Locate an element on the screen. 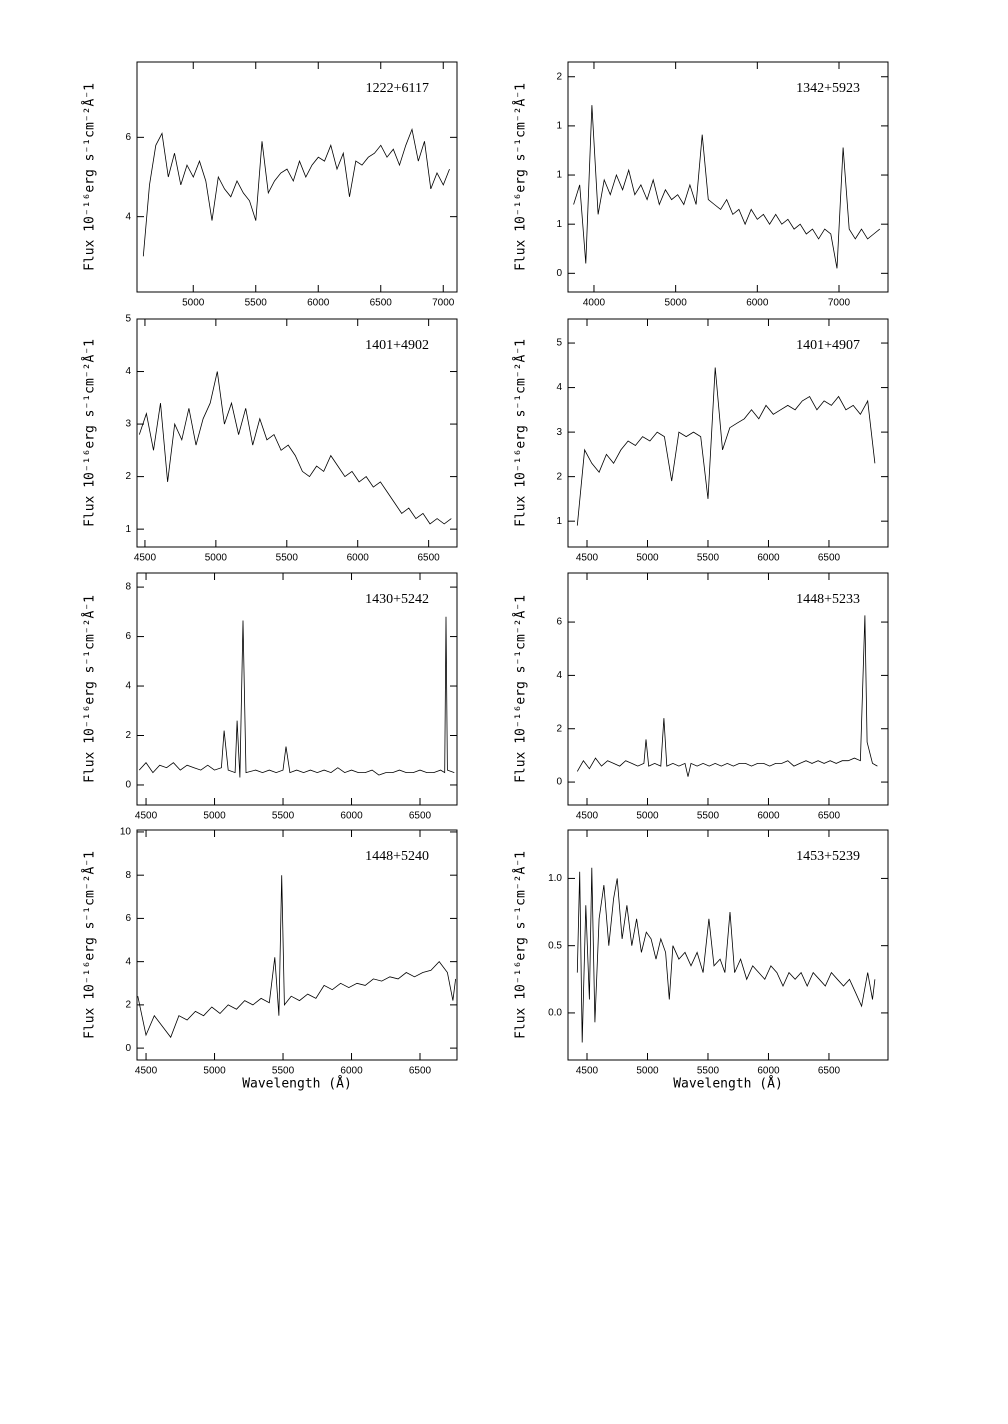 The height and width of the screenshot is (1424, 1008). y-tick-label: 1.0 is located at coordinates (555, 878).